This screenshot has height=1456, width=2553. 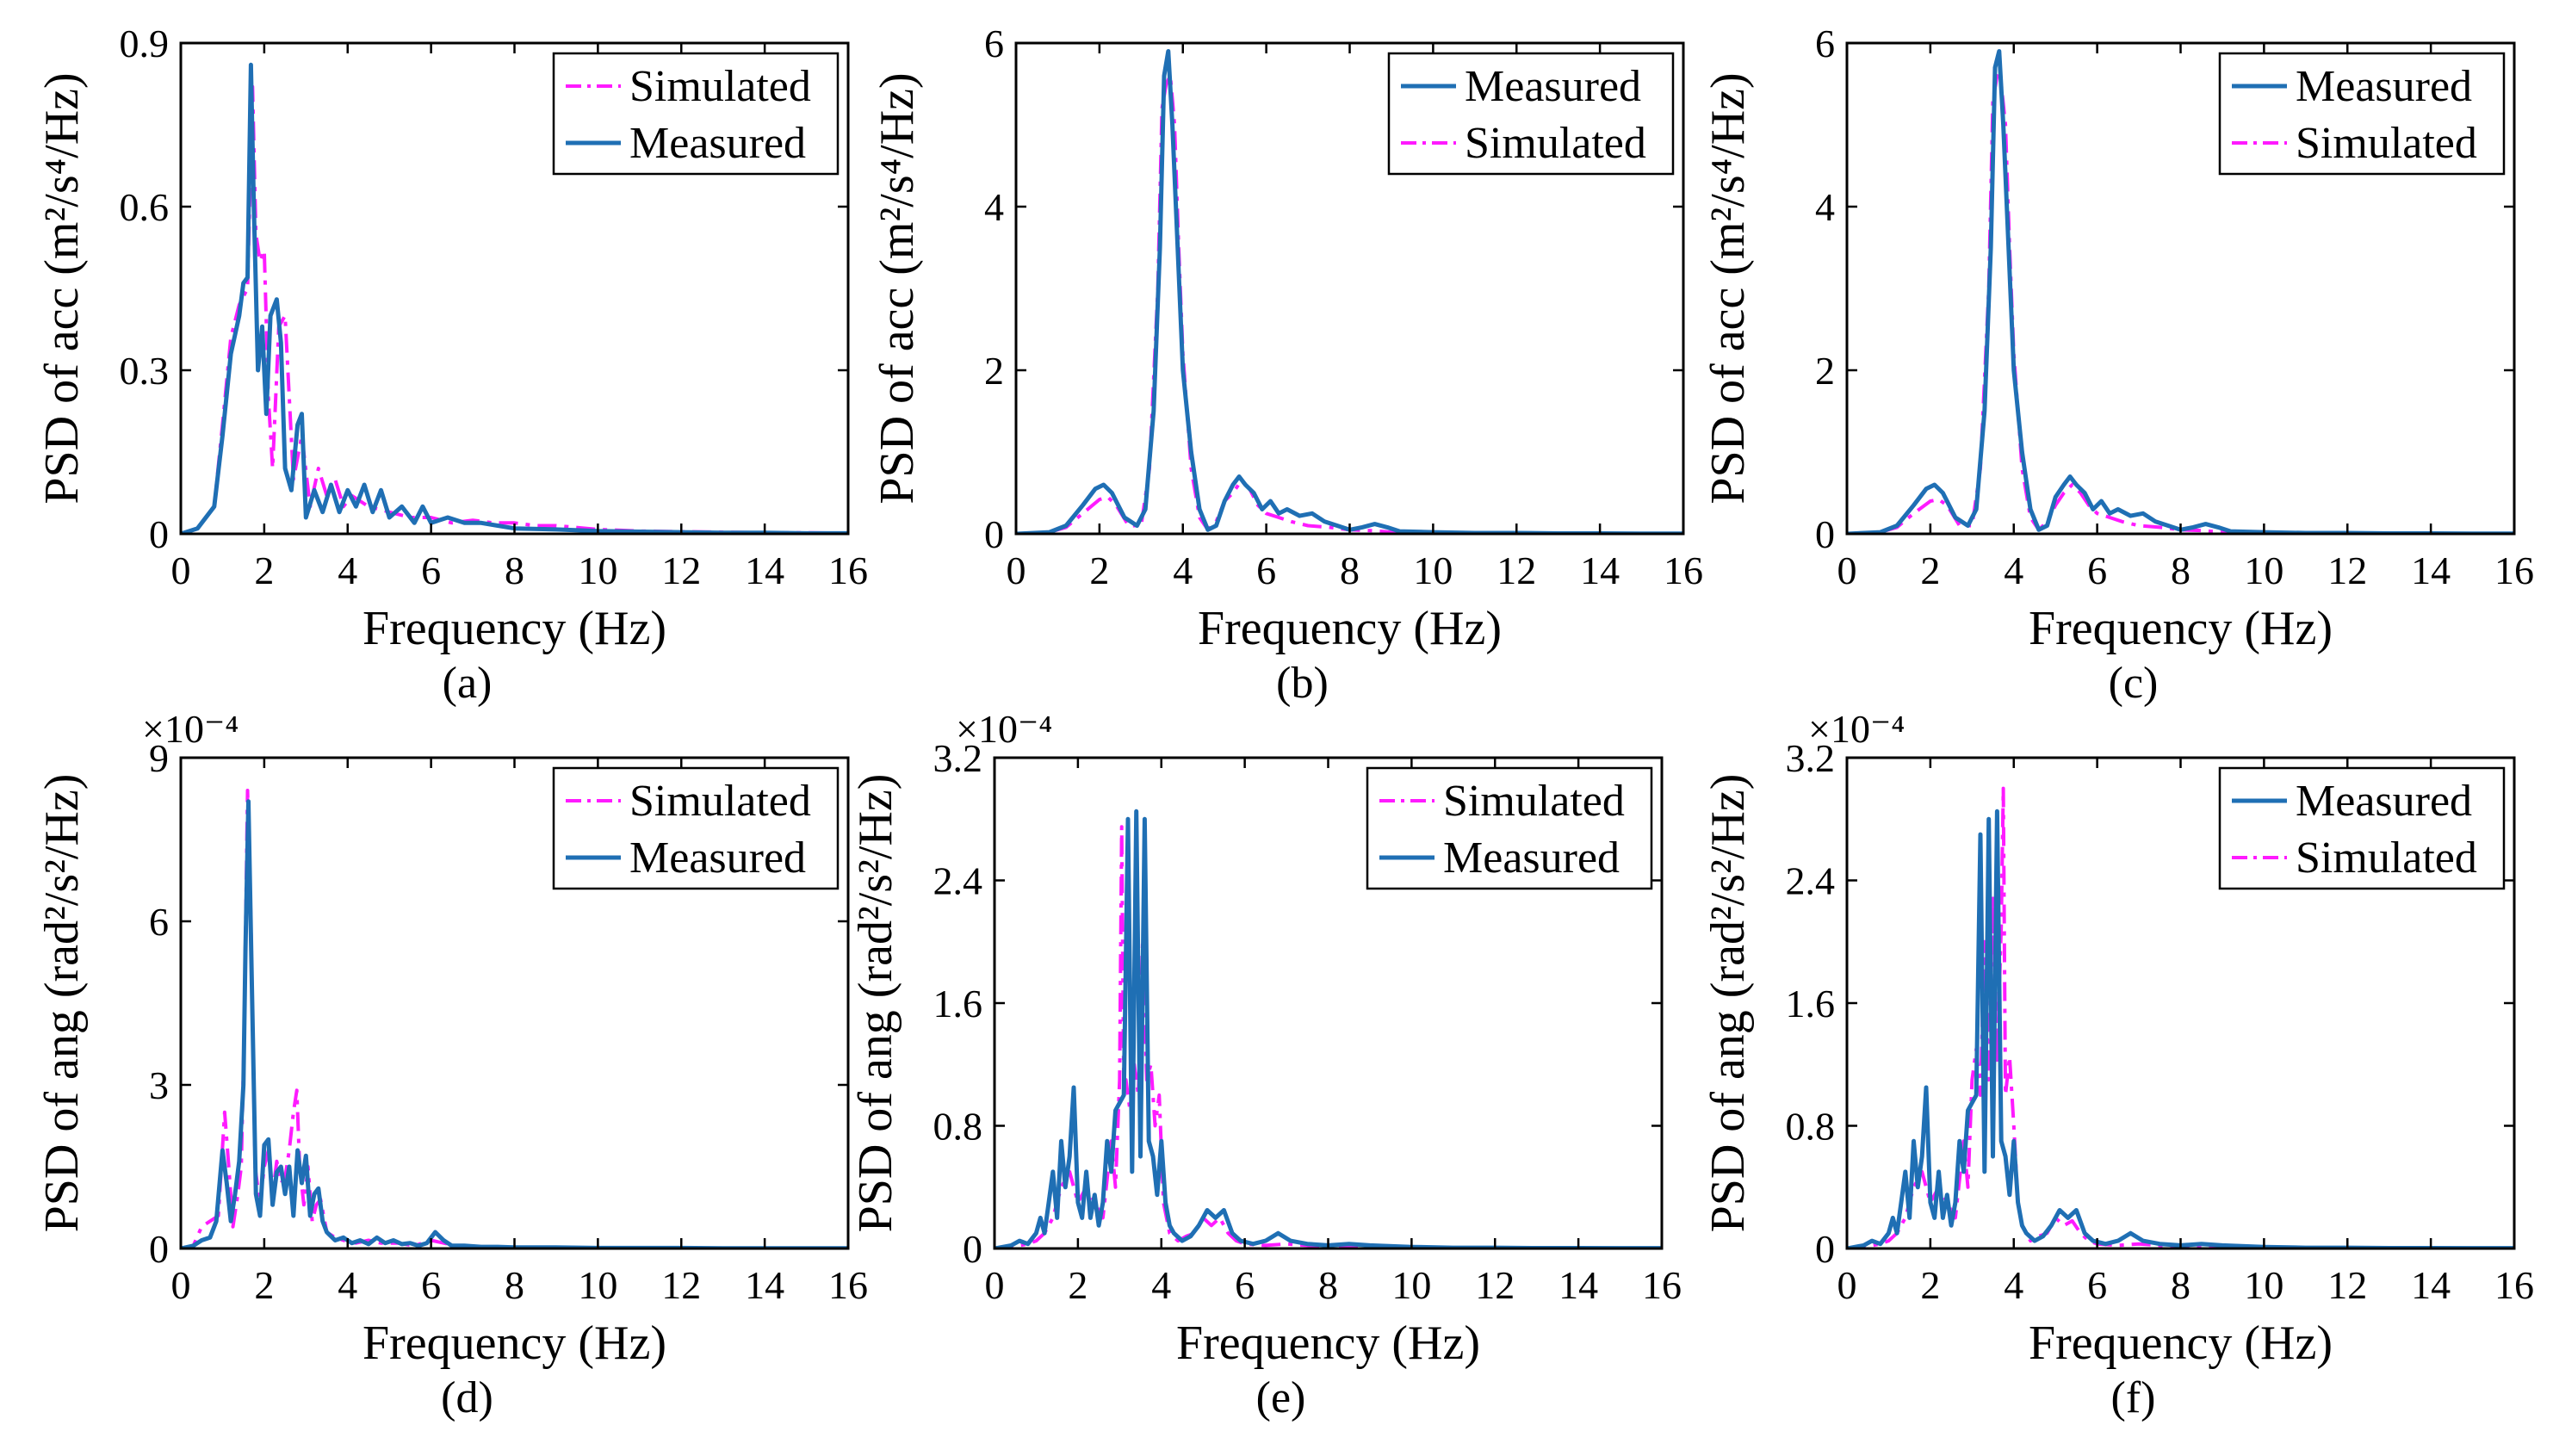 What do you see at coordinates (958, 881) in the screenshot?
I see `y-tick-label: 2.4` at bounding box center [958, 881].